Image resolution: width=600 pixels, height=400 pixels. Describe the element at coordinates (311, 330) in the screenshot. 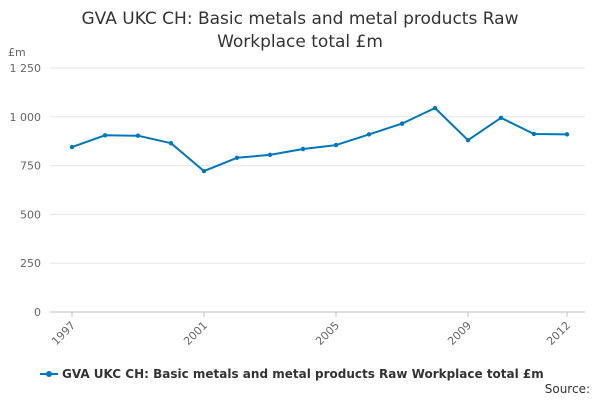

I see `x-axis: 1997 2001 2005 2009 2012` at that location.